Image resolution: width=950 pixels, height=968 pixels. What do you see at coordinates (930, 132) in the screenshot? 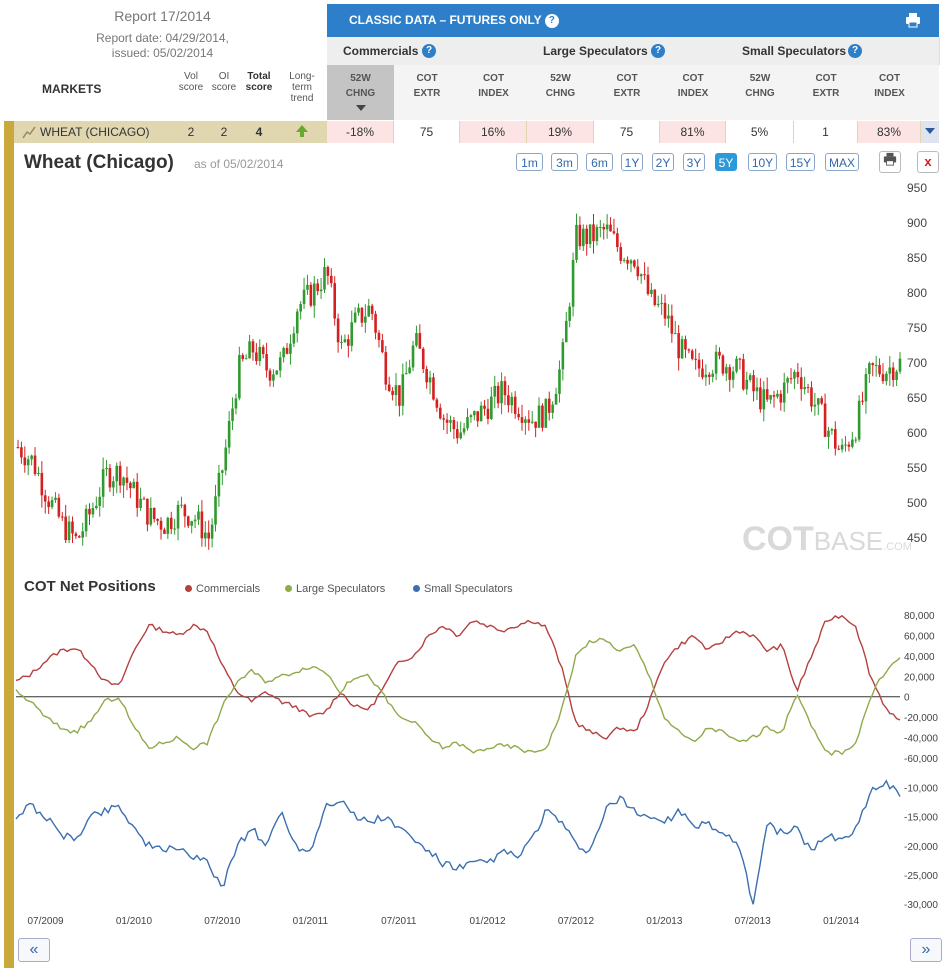
I see `expand-button` at bounding box center [930, 132].